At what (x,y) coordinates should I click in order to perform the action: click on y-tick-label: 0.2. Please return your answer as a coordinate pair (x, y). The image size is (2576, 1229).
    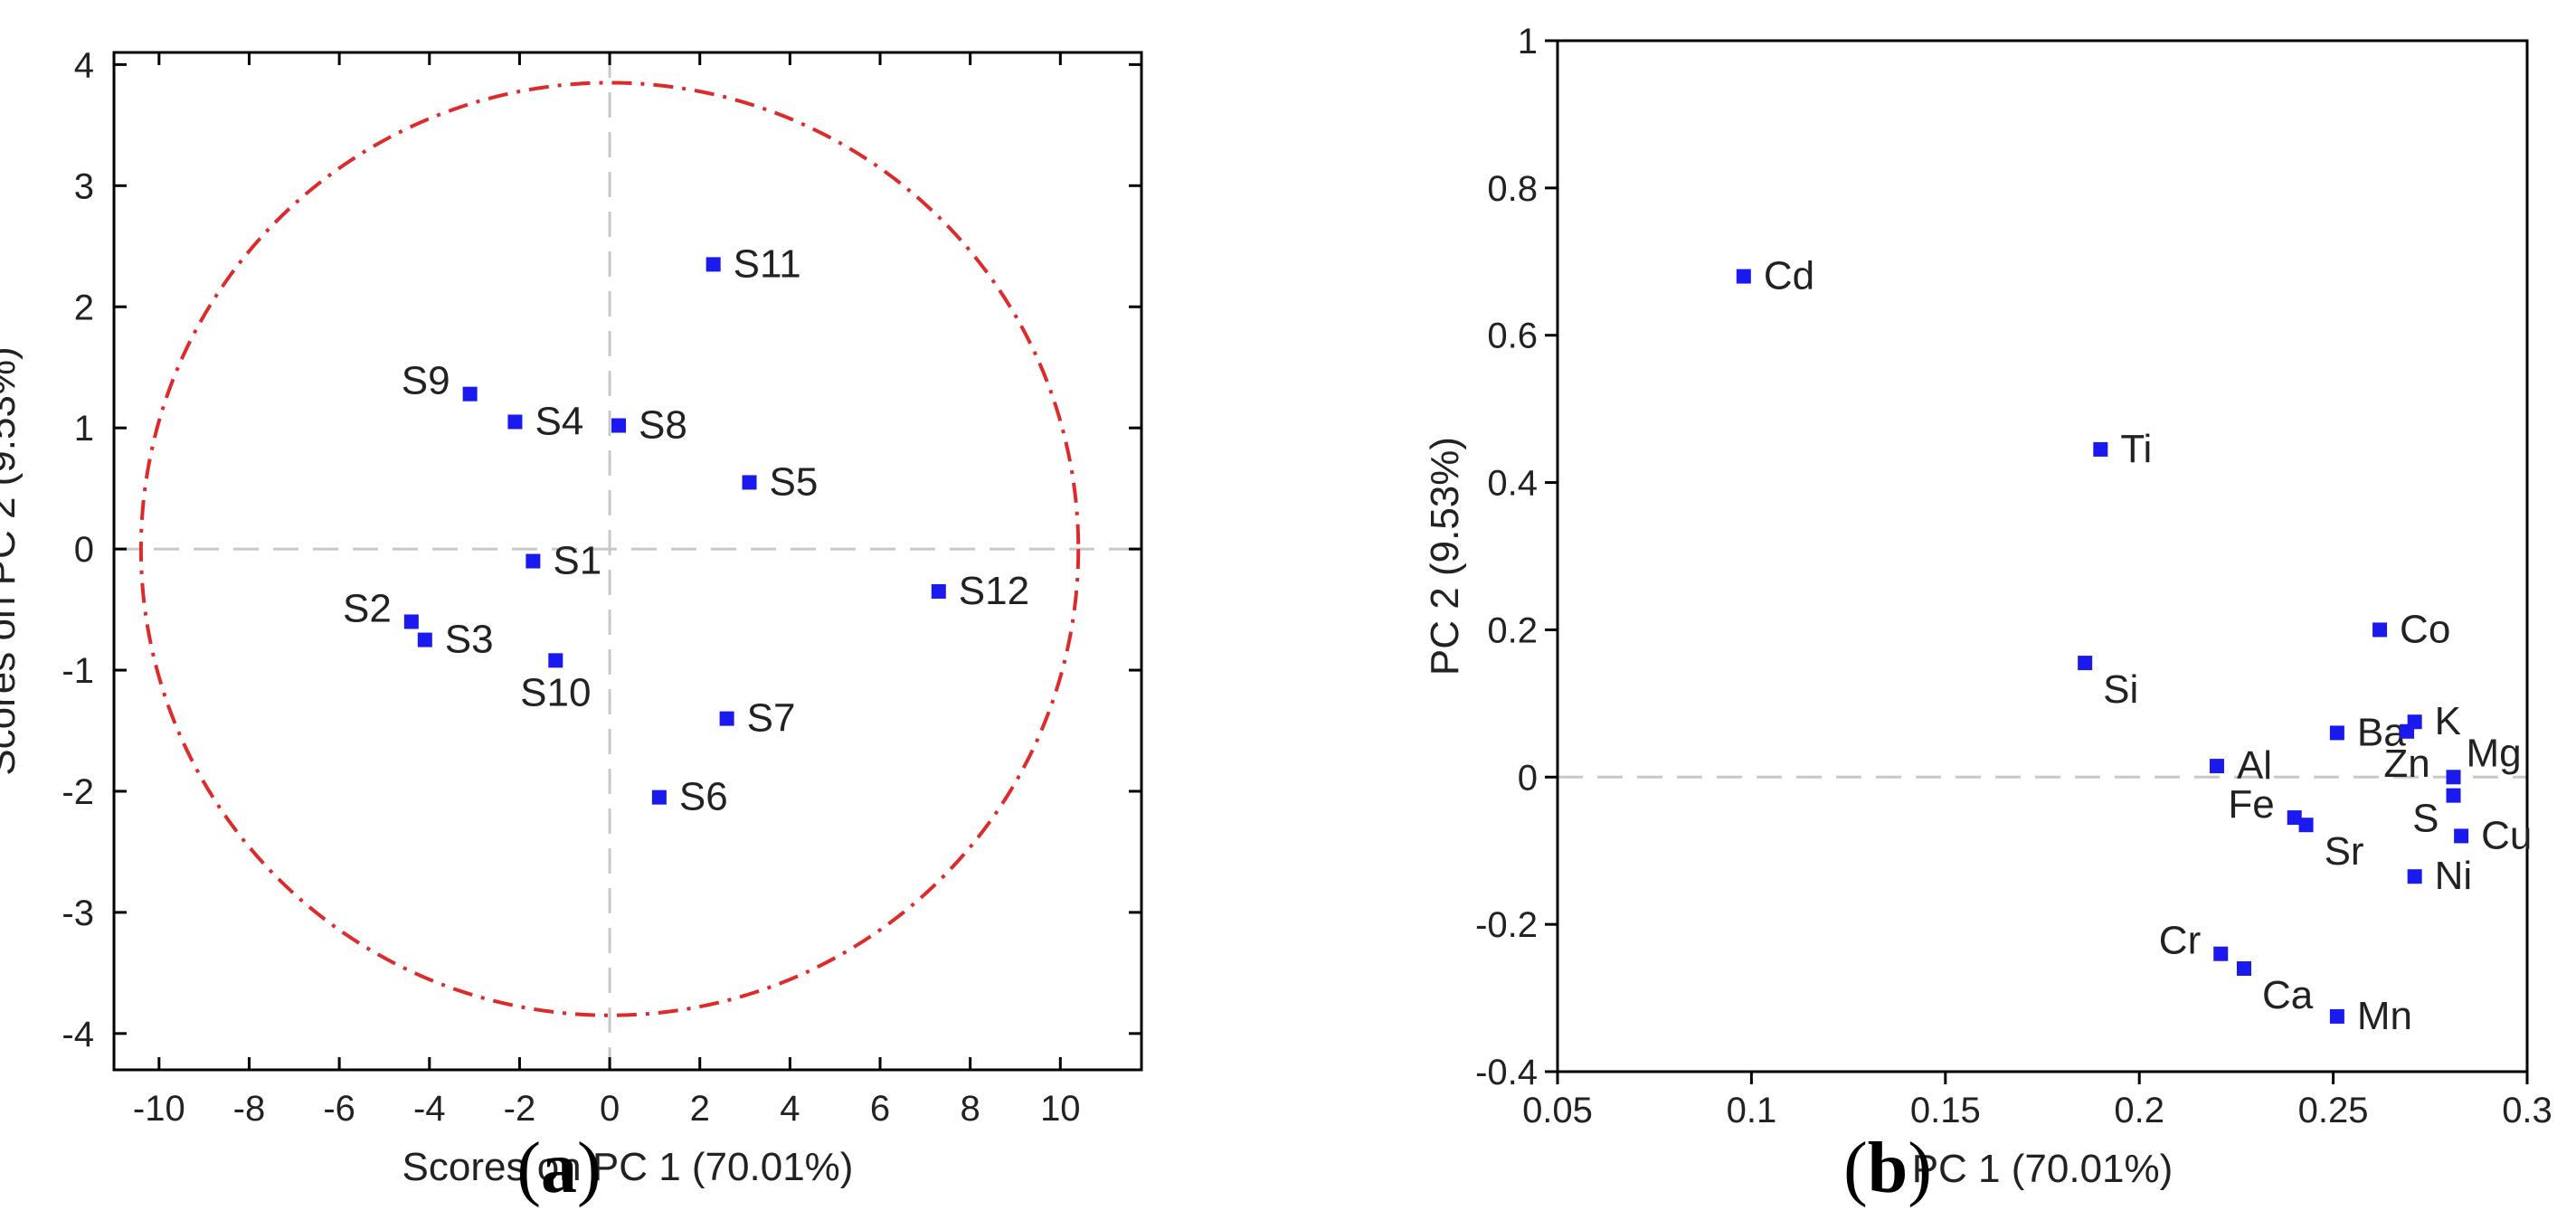
    Looking at the image, I should click on (1513, 630).